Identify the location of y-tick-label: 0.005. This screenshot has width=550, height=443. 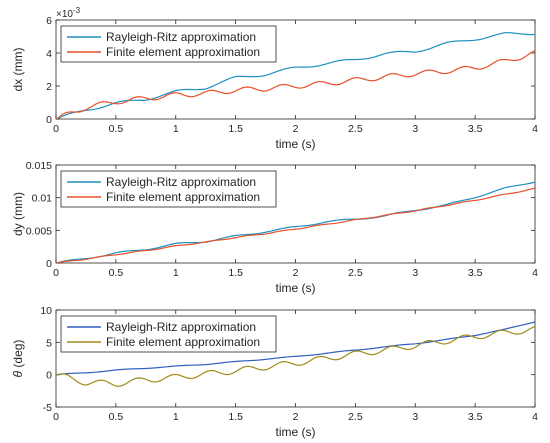
(39, 231).